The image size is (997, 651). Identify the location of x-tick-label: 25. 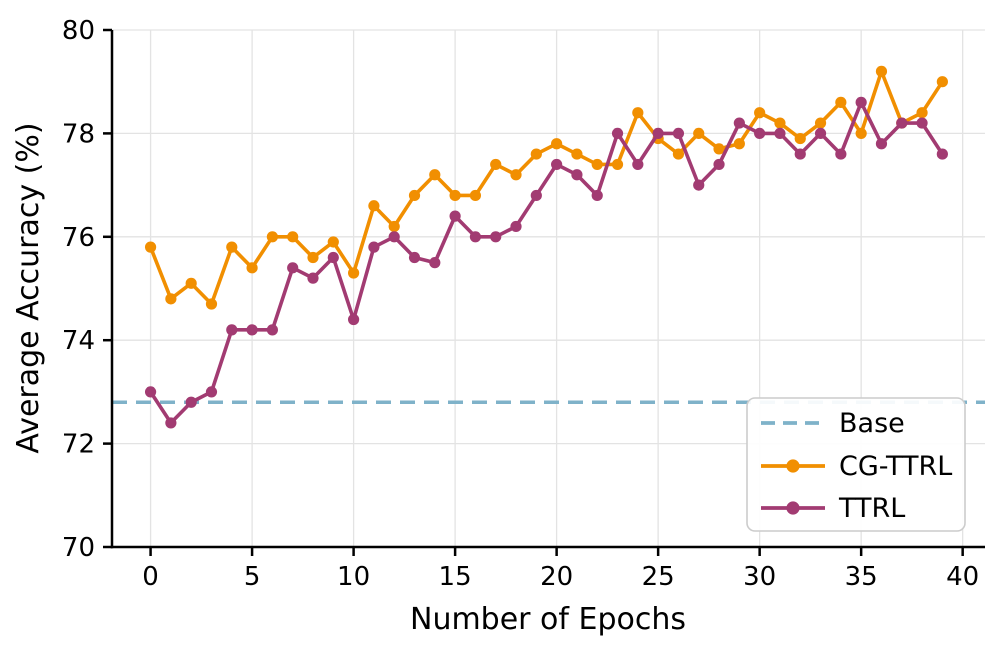
(658, 577).